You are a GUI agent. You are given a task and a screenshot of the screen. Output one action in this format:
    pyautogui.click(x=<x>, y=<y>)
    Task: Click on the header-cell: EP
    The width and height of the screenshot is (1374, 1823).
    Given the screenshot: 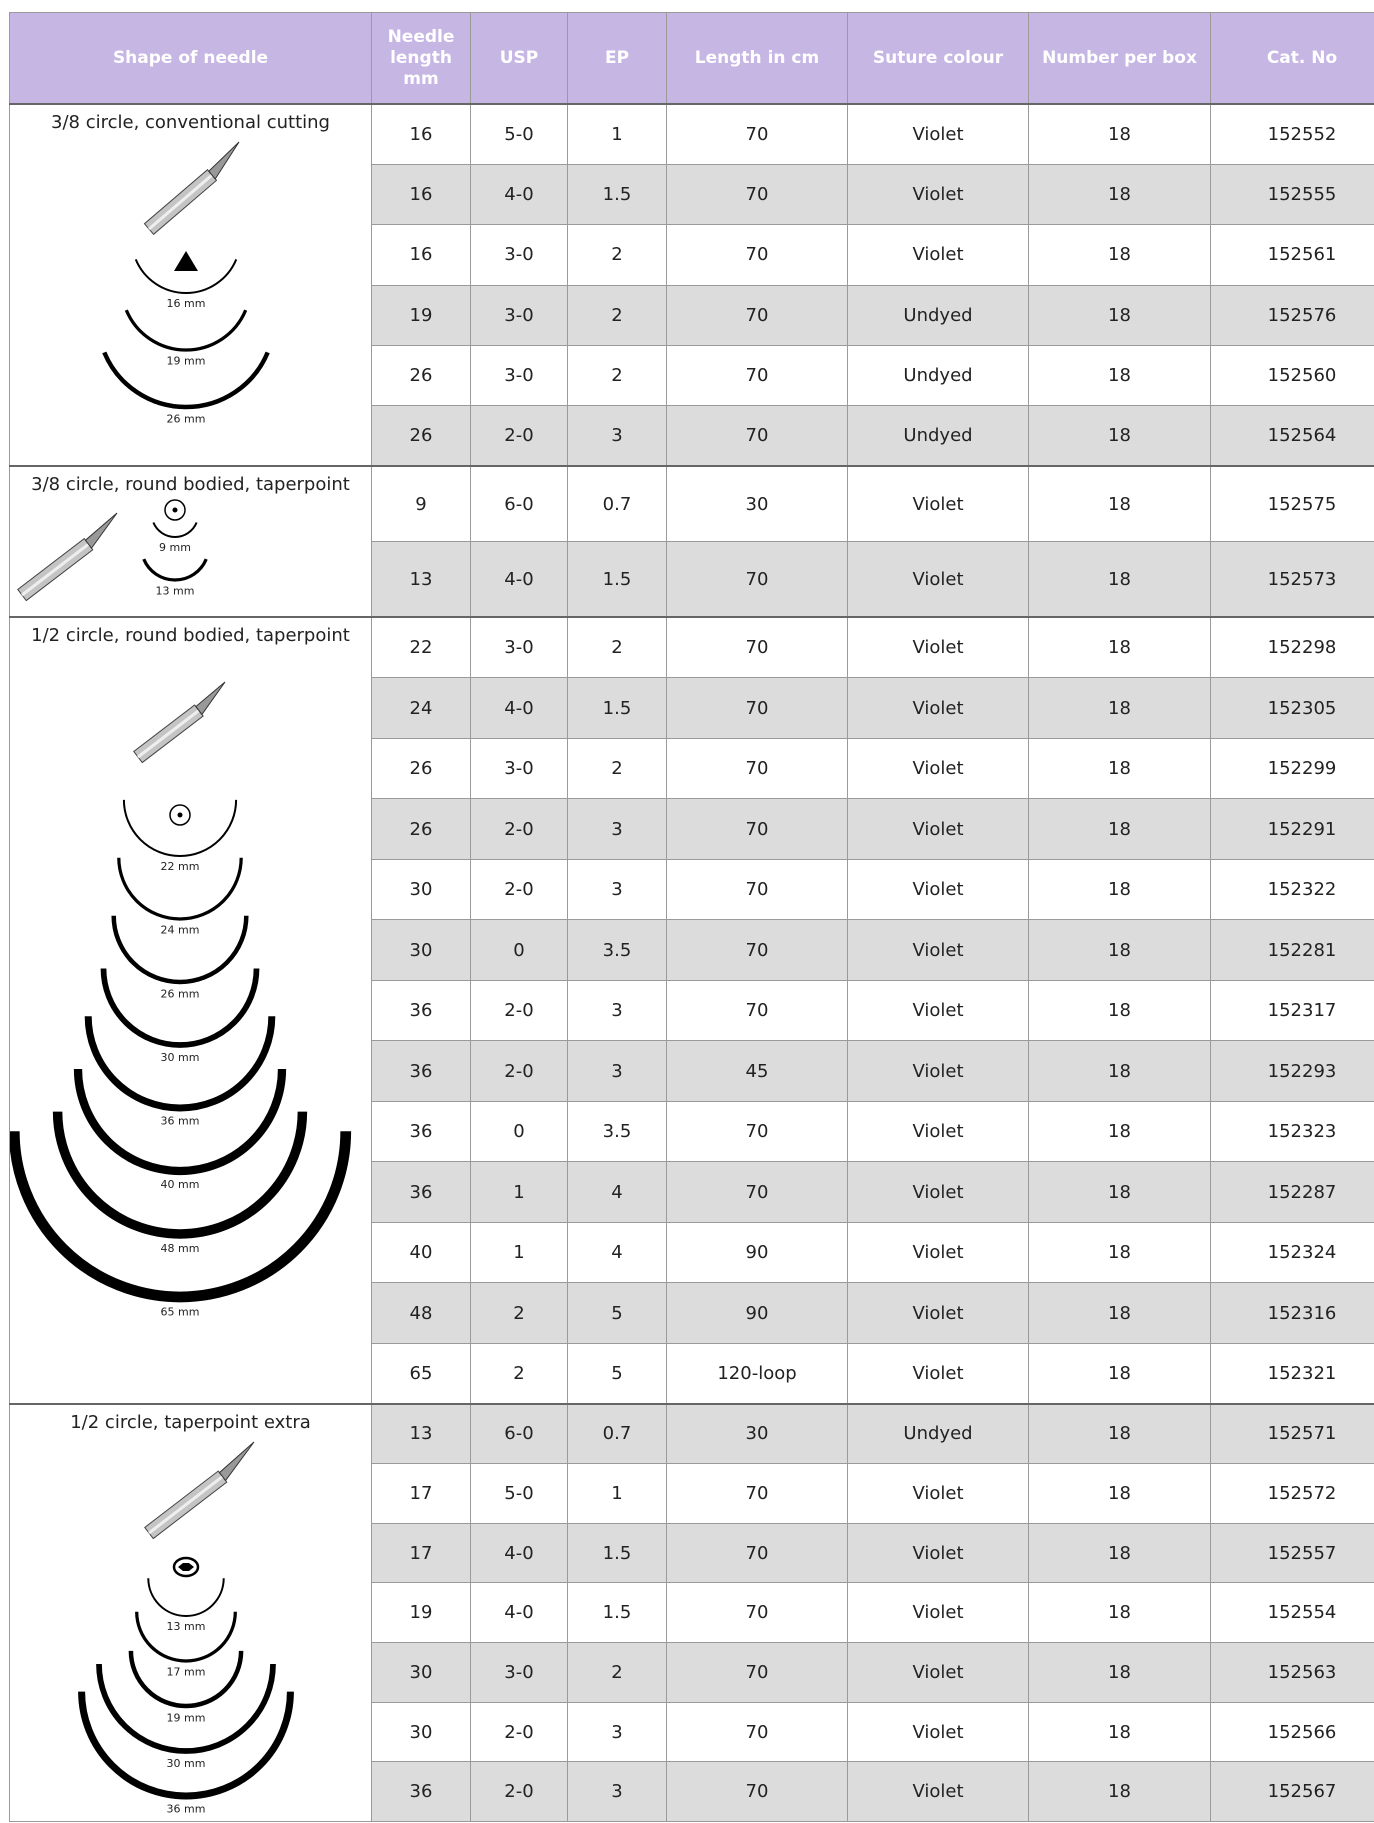 What is the action you would take?
    pyautogui.click(x=617, y=59)
    